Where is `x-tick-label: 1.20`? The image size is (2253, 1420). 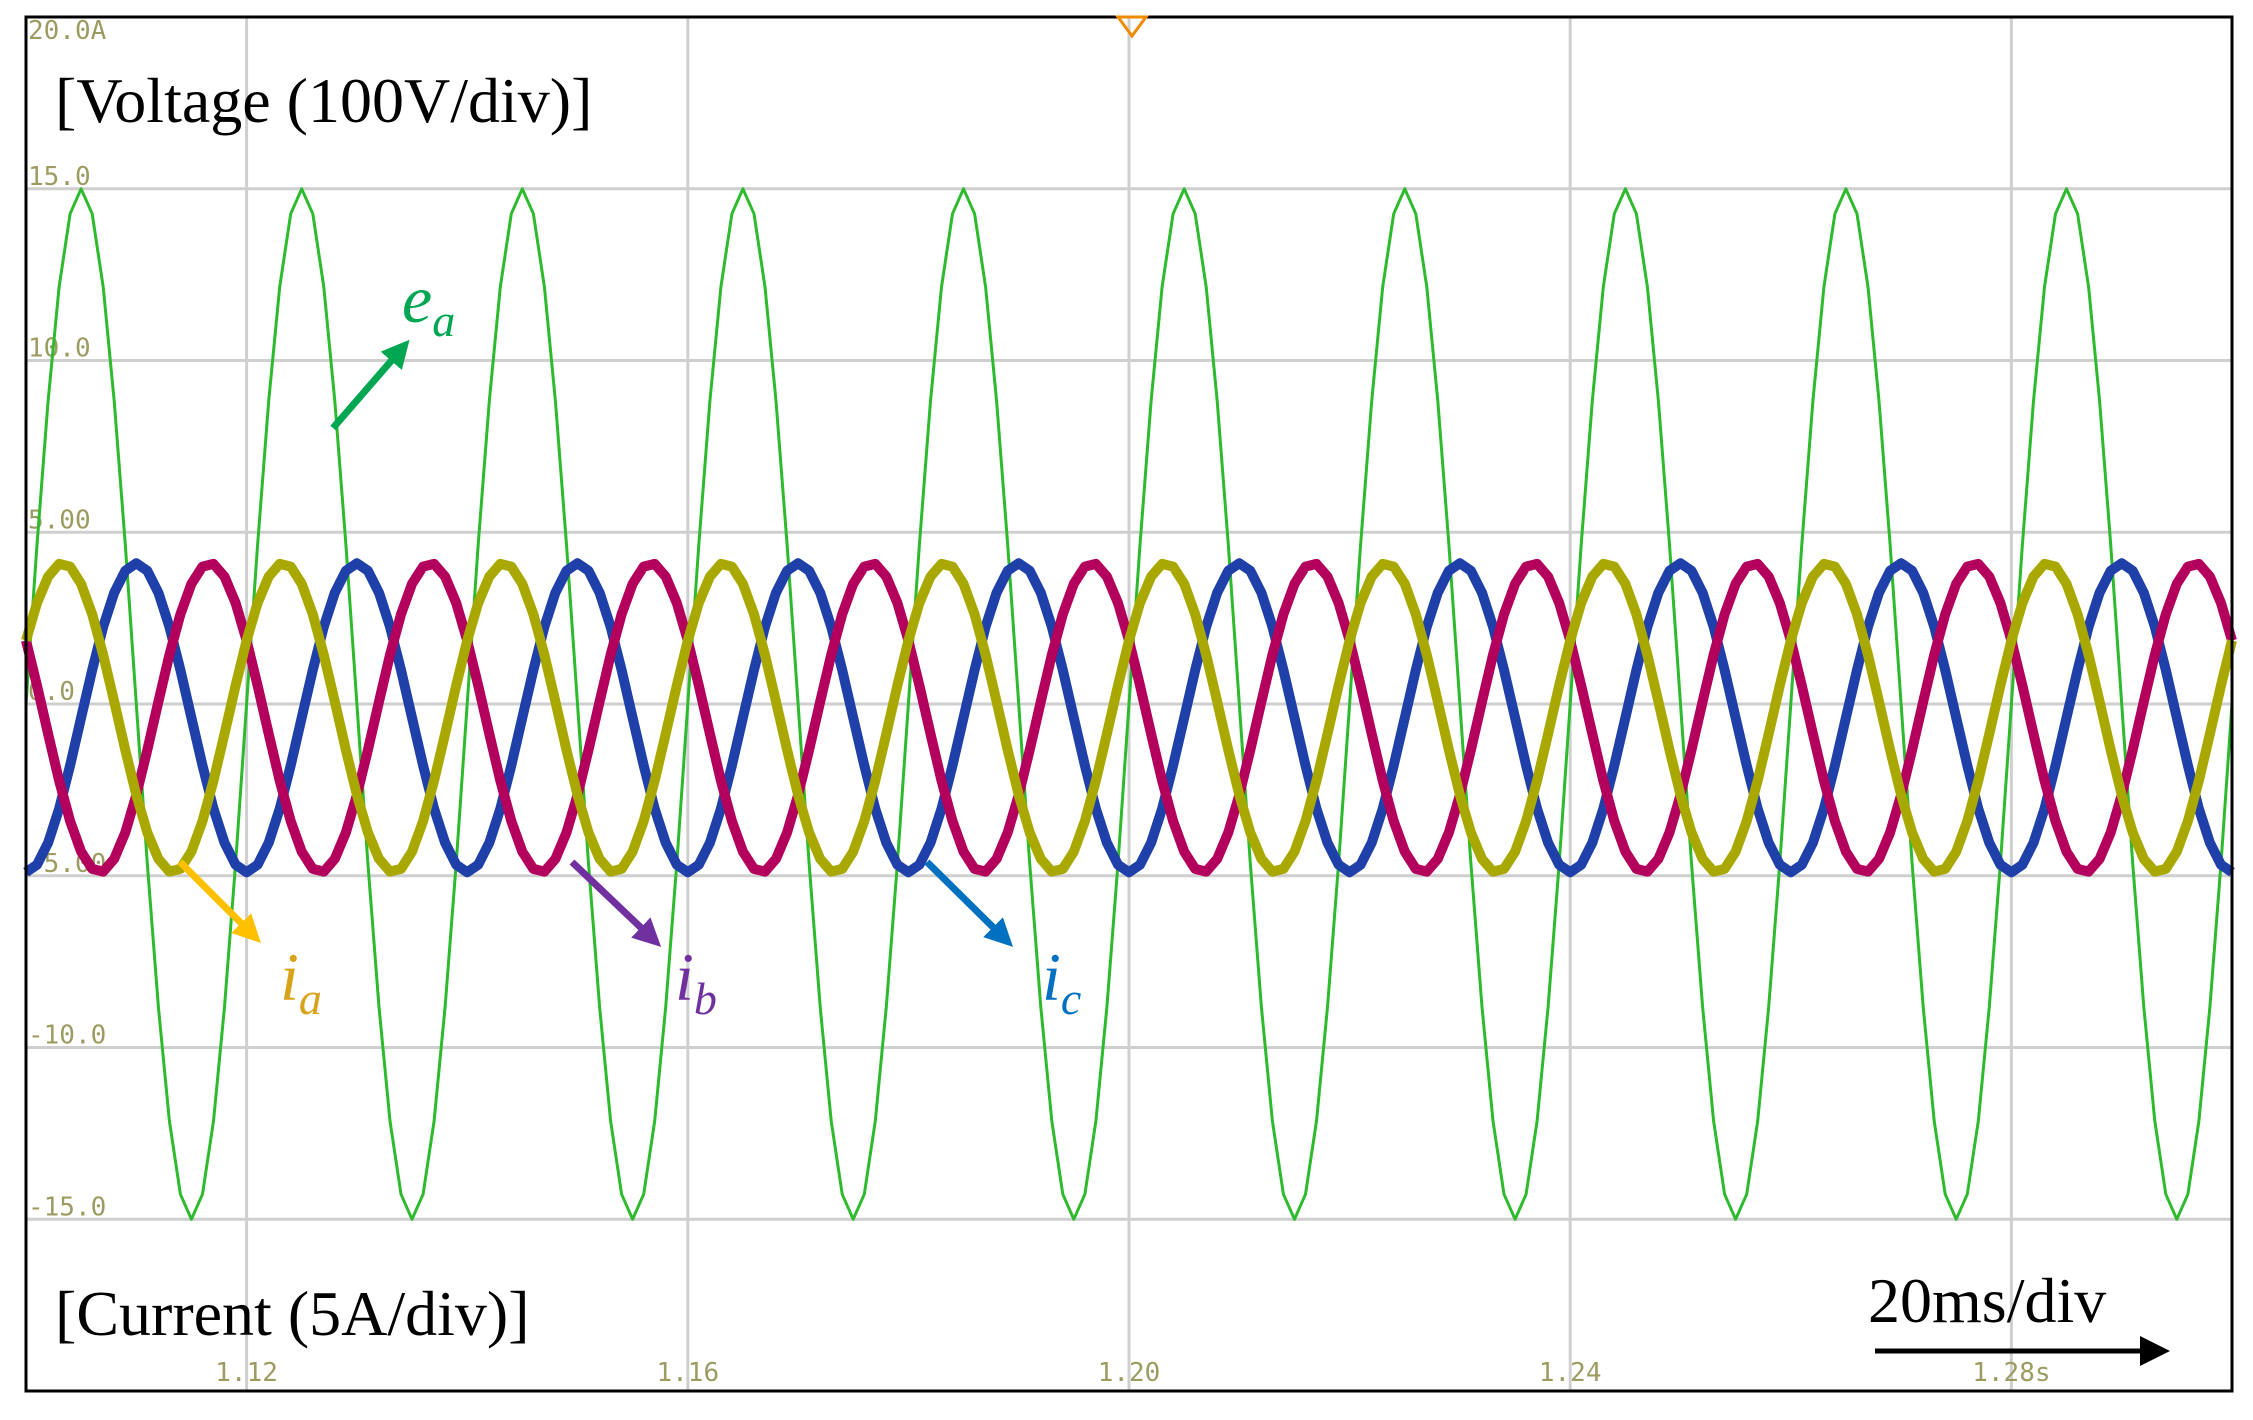 x-tick-label: 1.20 is located at coordinates (1129, 1373).